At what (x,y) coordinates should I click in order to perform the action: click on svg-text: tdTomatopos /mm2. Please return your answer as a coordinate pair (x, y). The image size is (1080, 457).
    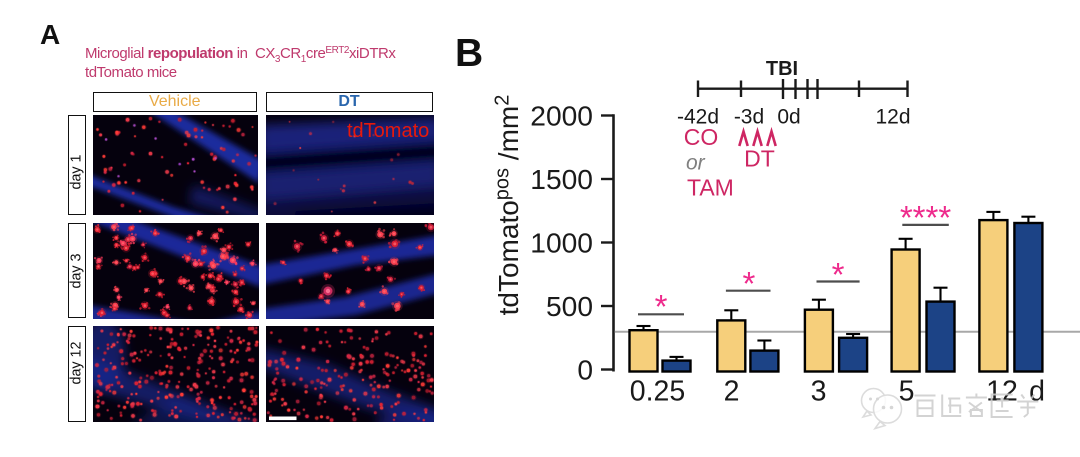
    Looking at the image, I should click on (508, 205).